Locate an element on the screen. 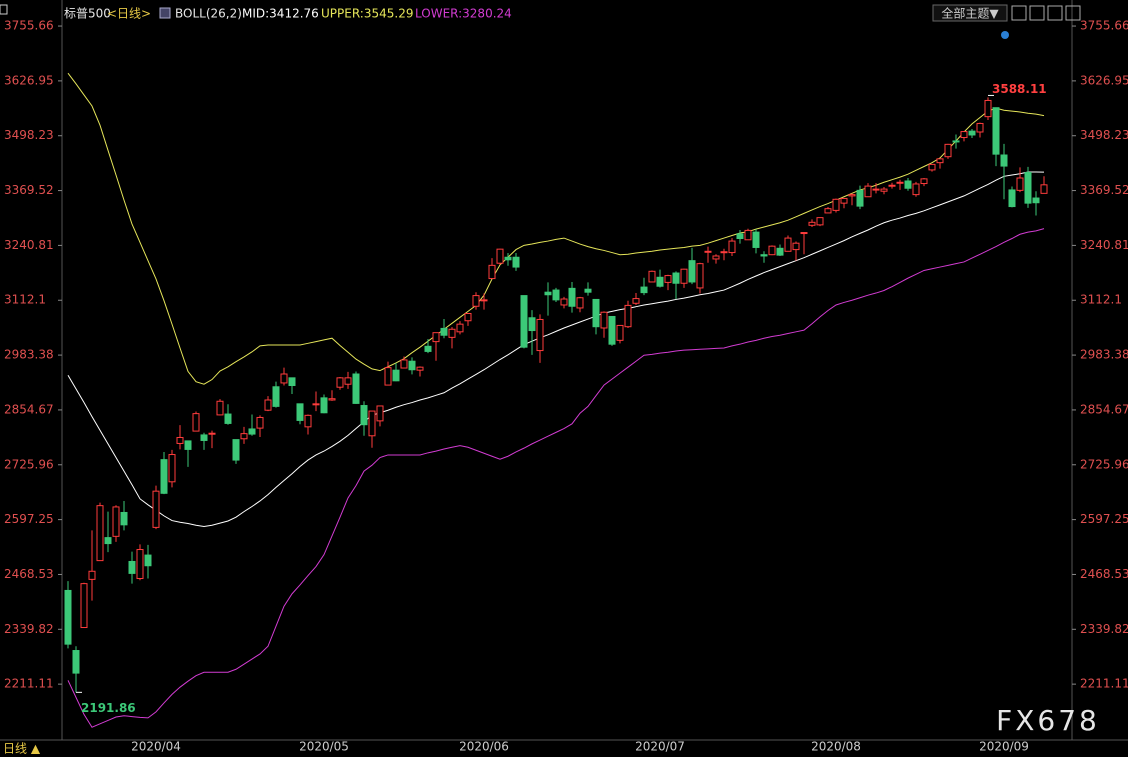 The height and width of the screenshot is (757, 1128). legend-lower: LOWER:3280.24 is located at coordinates (463, 14).